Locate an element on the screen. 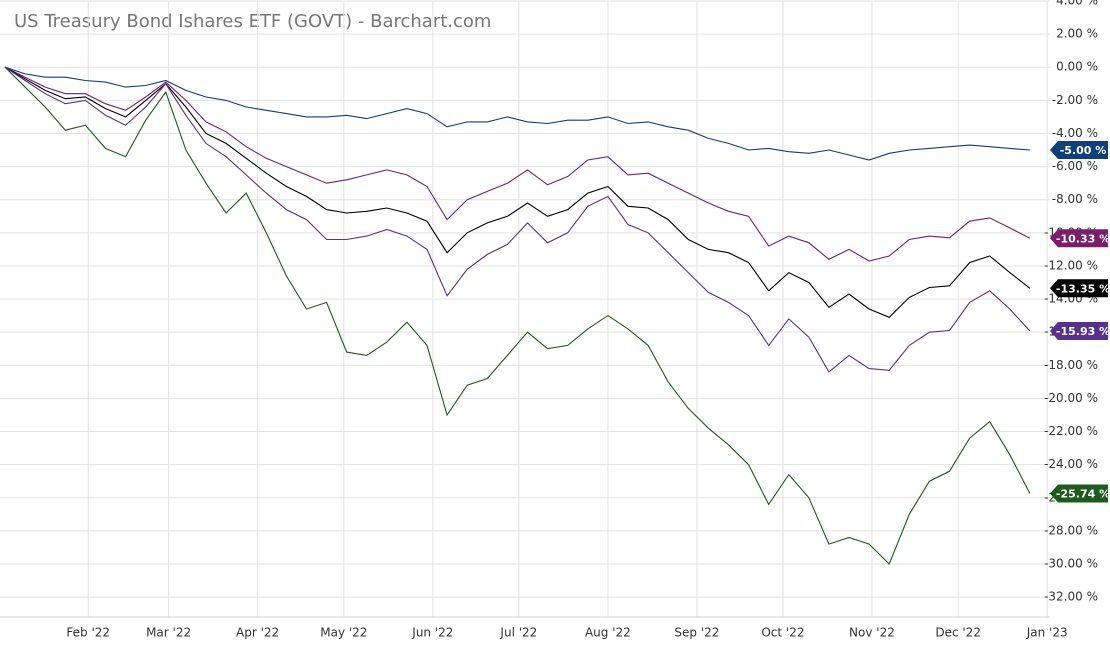  y-tick-label: 4.00 % is located at coordinates (1077, 4).